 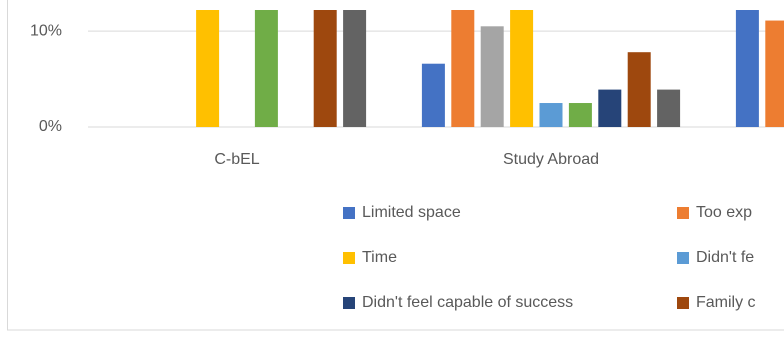 I want to click on legend-label: Didn't feel capable of success, so click(x=467, y=302).